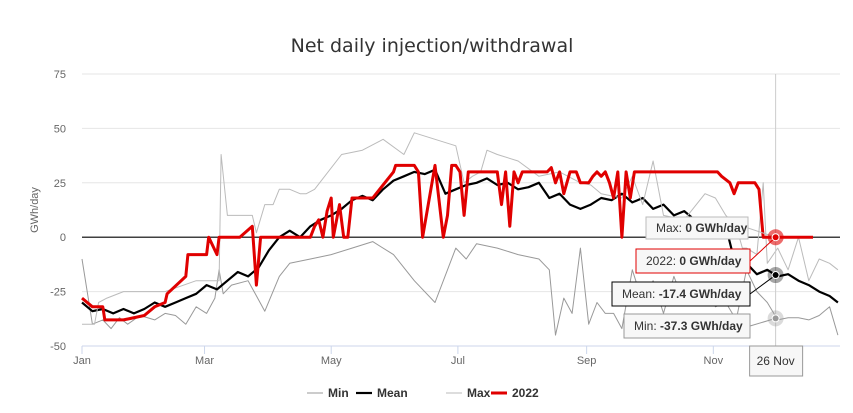  I want to click on tooltip-mean: Mean: -17.4 GWh/day, so click(697, 287).